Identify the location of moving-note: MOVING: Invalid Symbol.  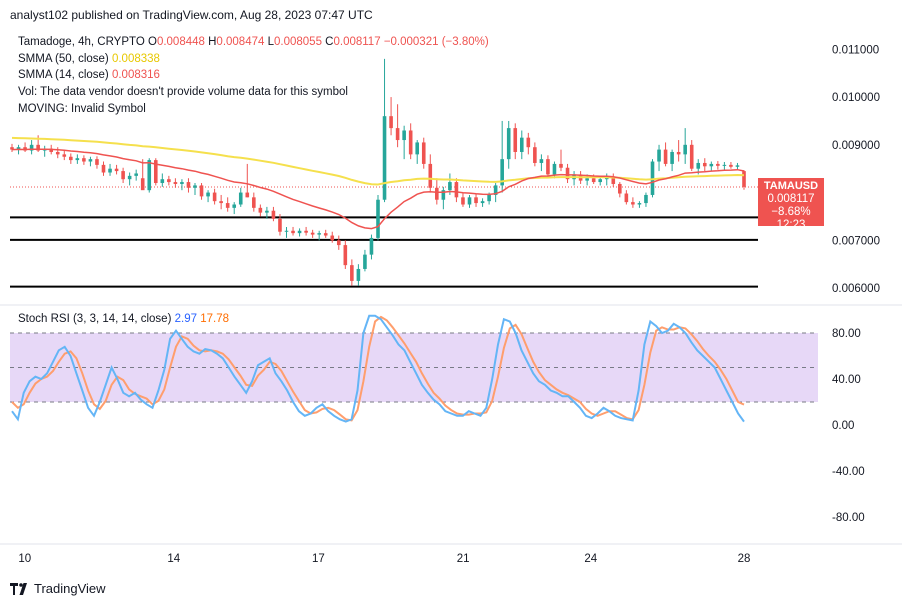
(82, 109).